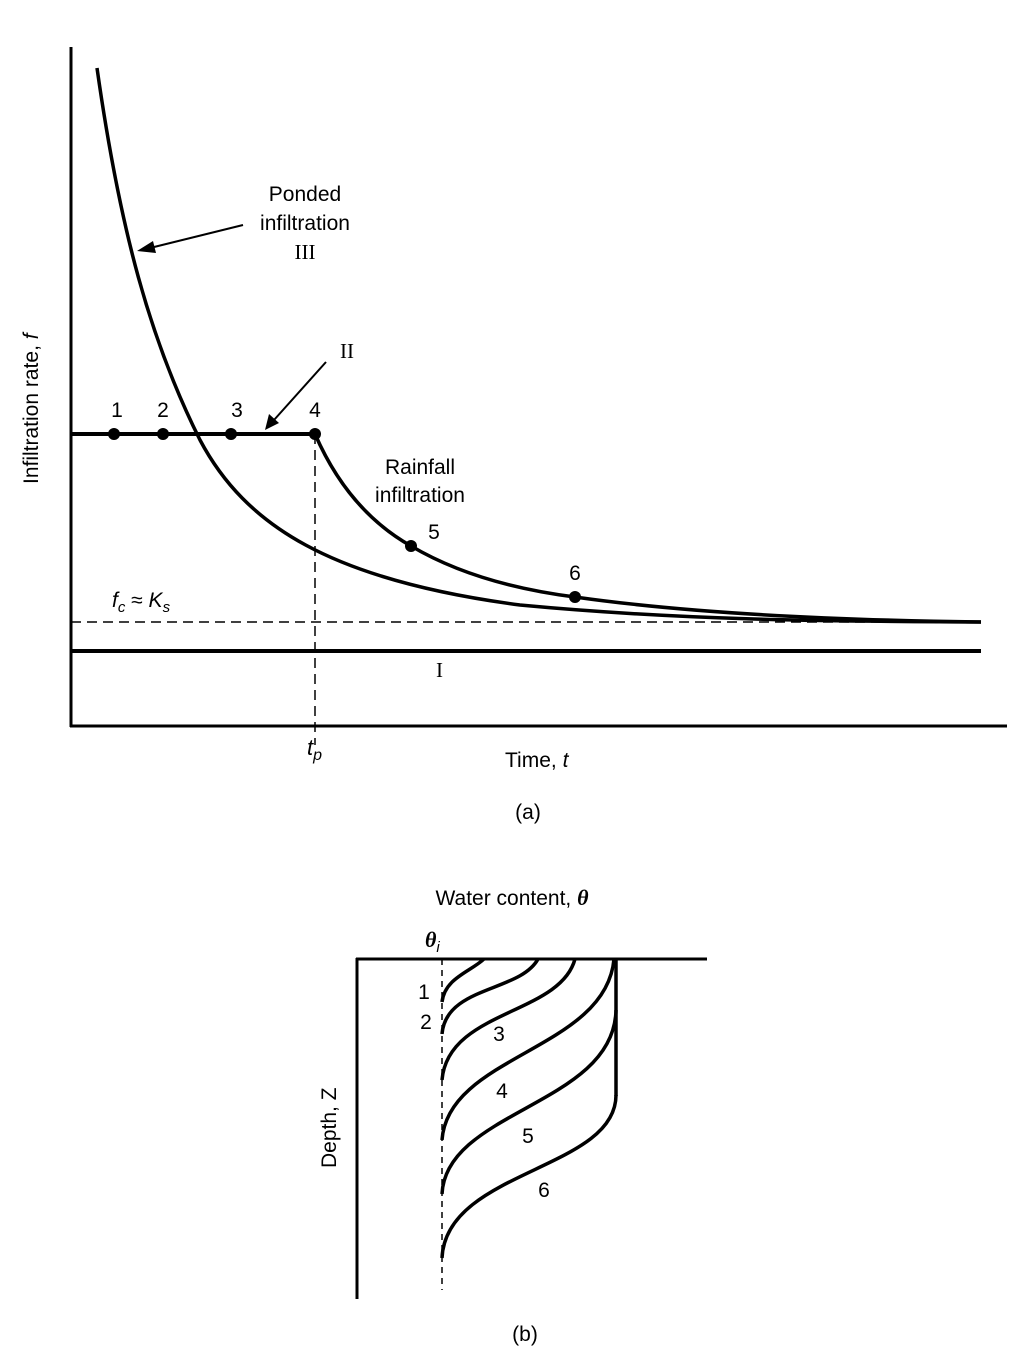 The height and width of the screenshot is (1365, 1028). I want to click on panel-a-y-axis-label: Infiltration rate, f, so click(31, 407).